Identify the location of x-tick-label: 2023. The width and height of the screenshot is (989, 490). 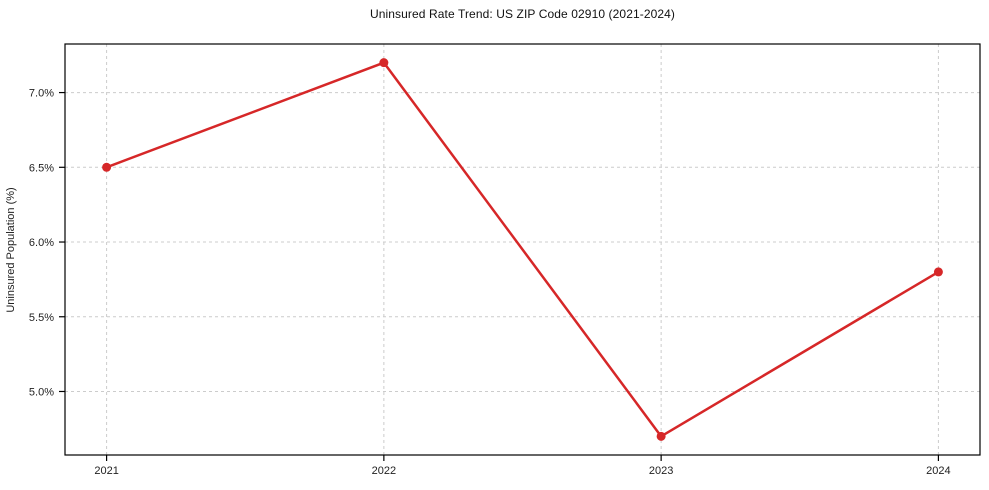
(661, 471).